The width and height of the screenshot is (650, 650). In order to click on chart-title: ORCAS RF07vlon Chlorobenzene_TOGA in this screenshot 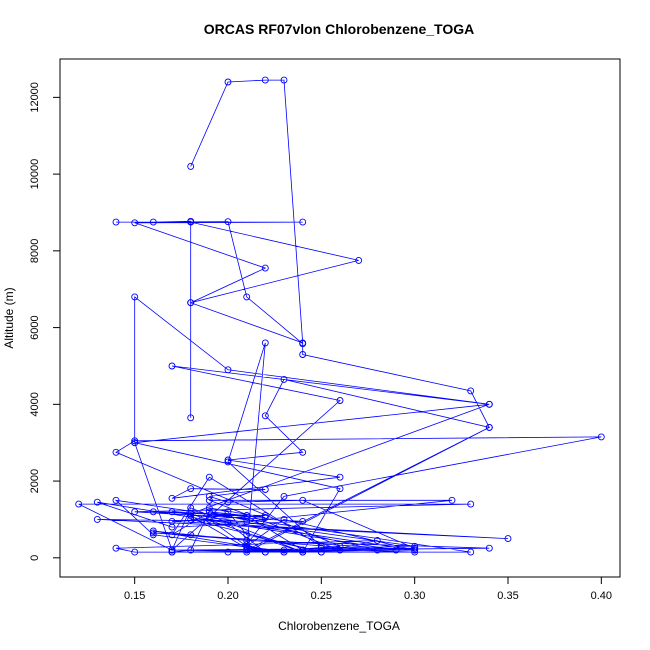, I will do `click(339, 29)`.